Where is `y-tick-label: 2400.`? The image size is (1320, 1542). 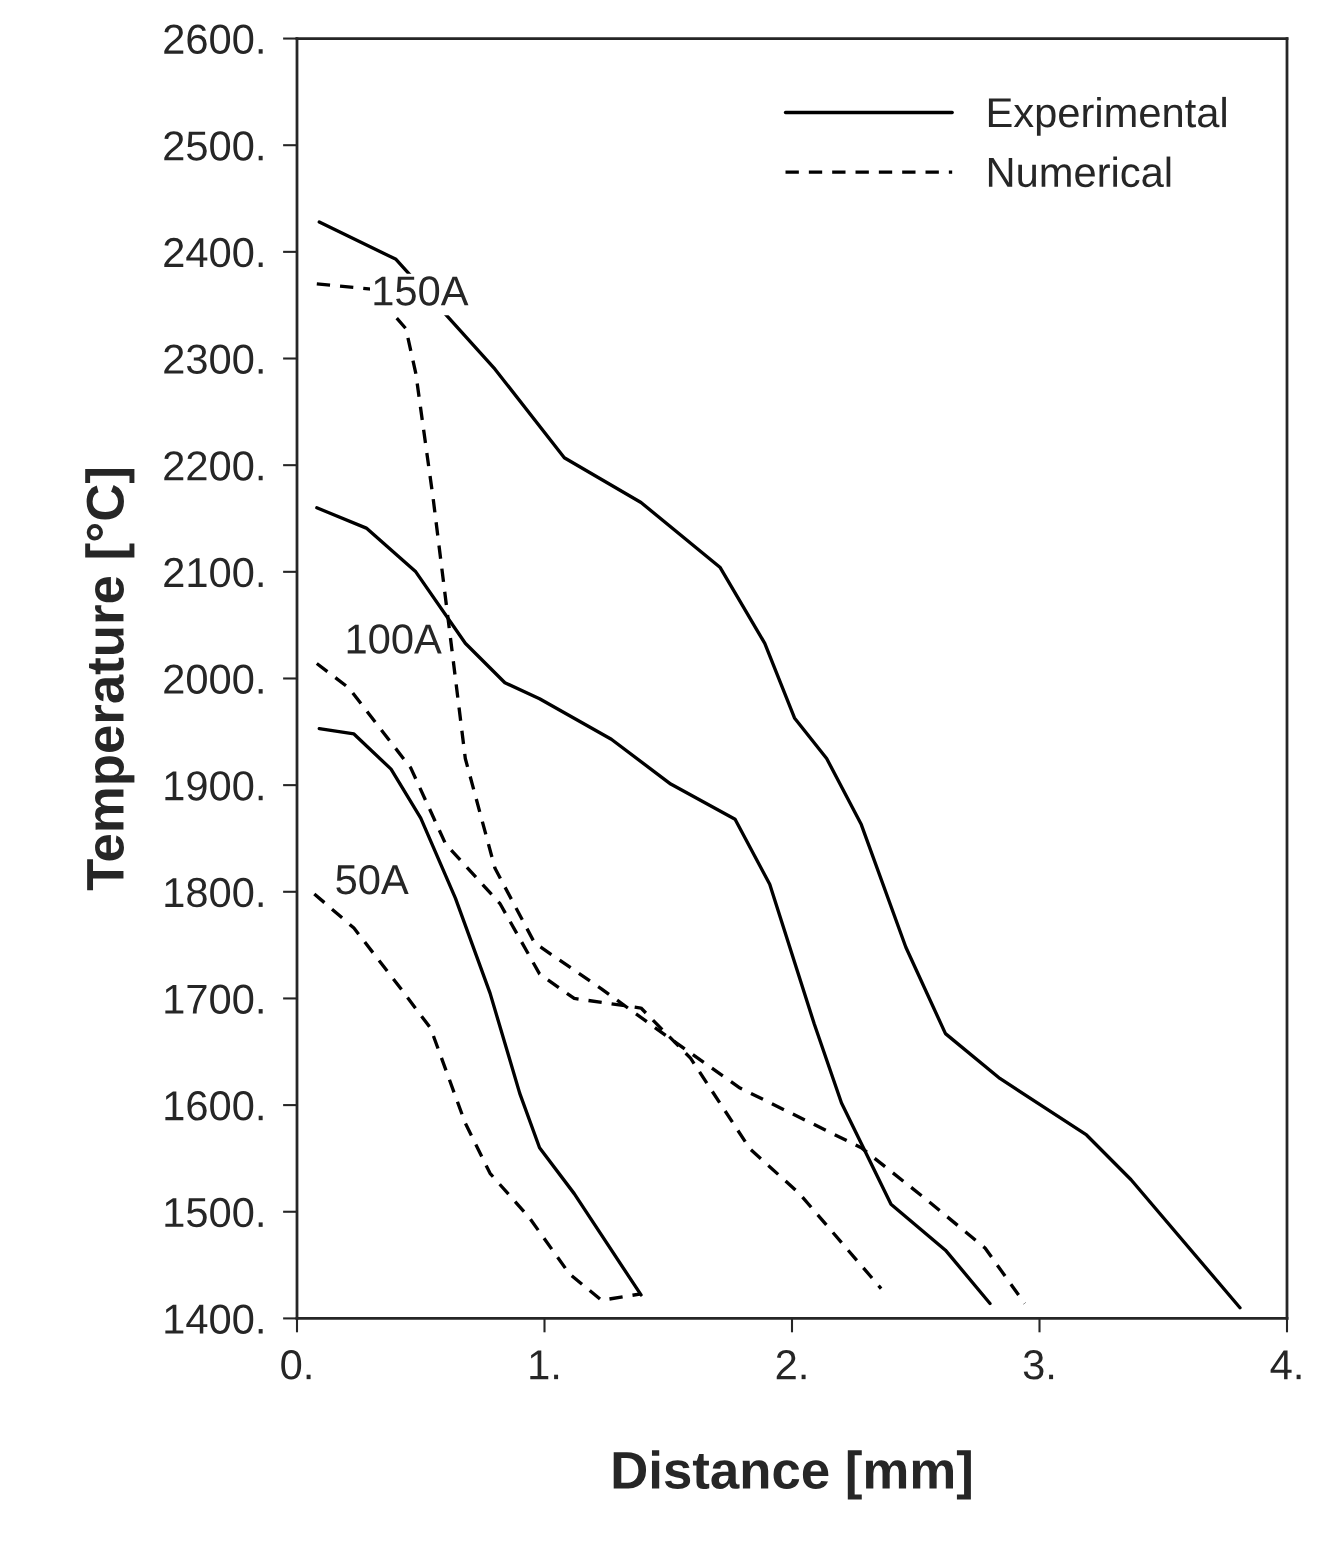
y-tick-label: 2400. is located at coordinates (213, 252).